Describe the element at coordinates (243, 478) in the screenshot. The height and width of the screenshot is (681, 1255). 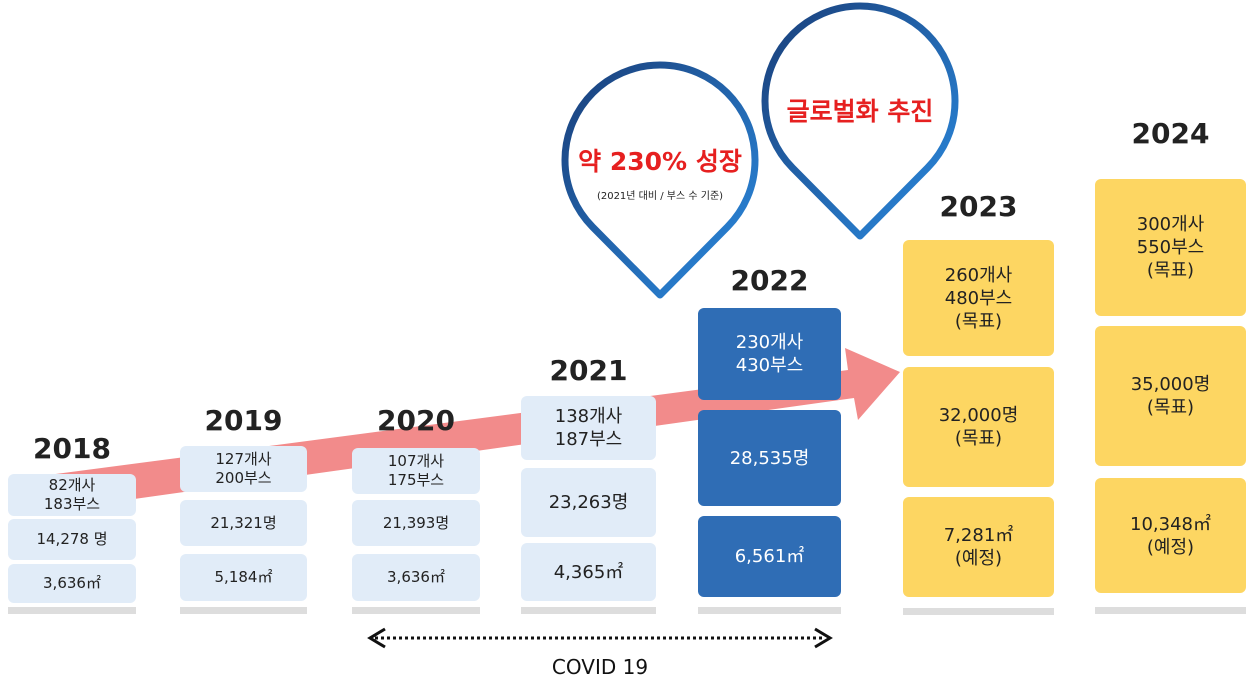
I see `stat-line: 200부스` at that location.